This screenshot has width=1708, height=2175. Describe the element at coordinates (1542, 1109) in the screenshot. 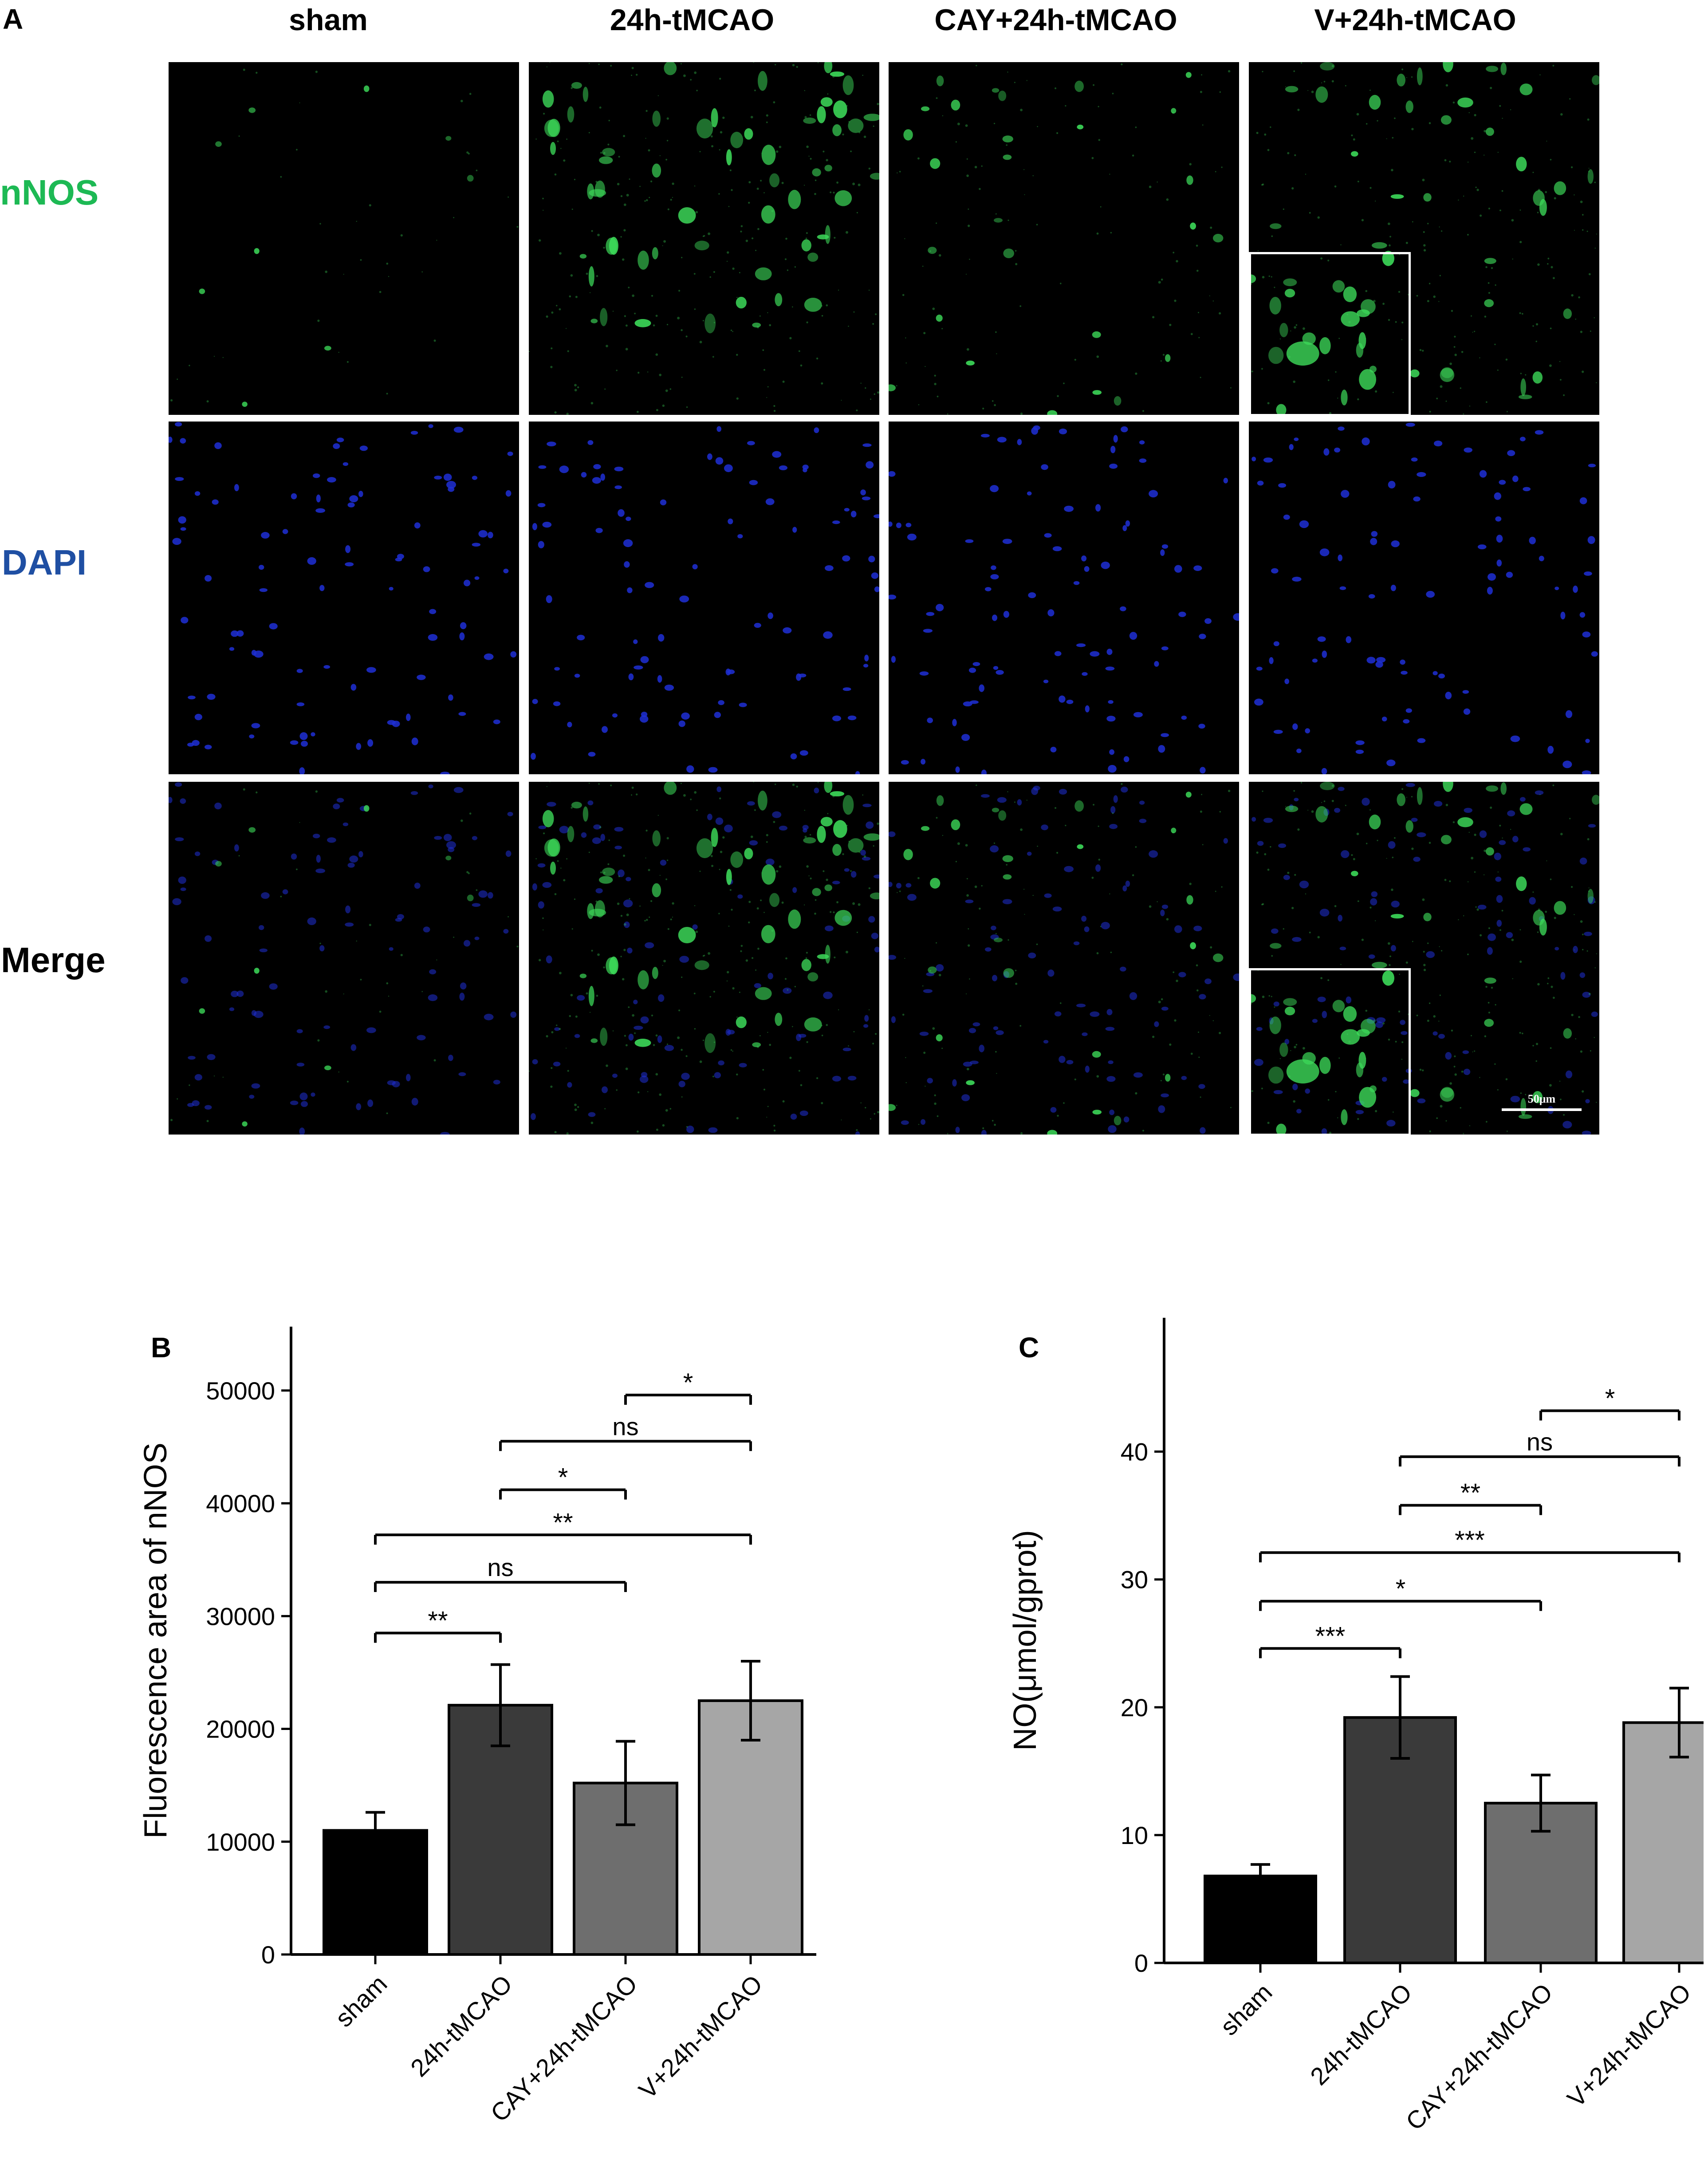

I see `scale-bar-line` at that location.